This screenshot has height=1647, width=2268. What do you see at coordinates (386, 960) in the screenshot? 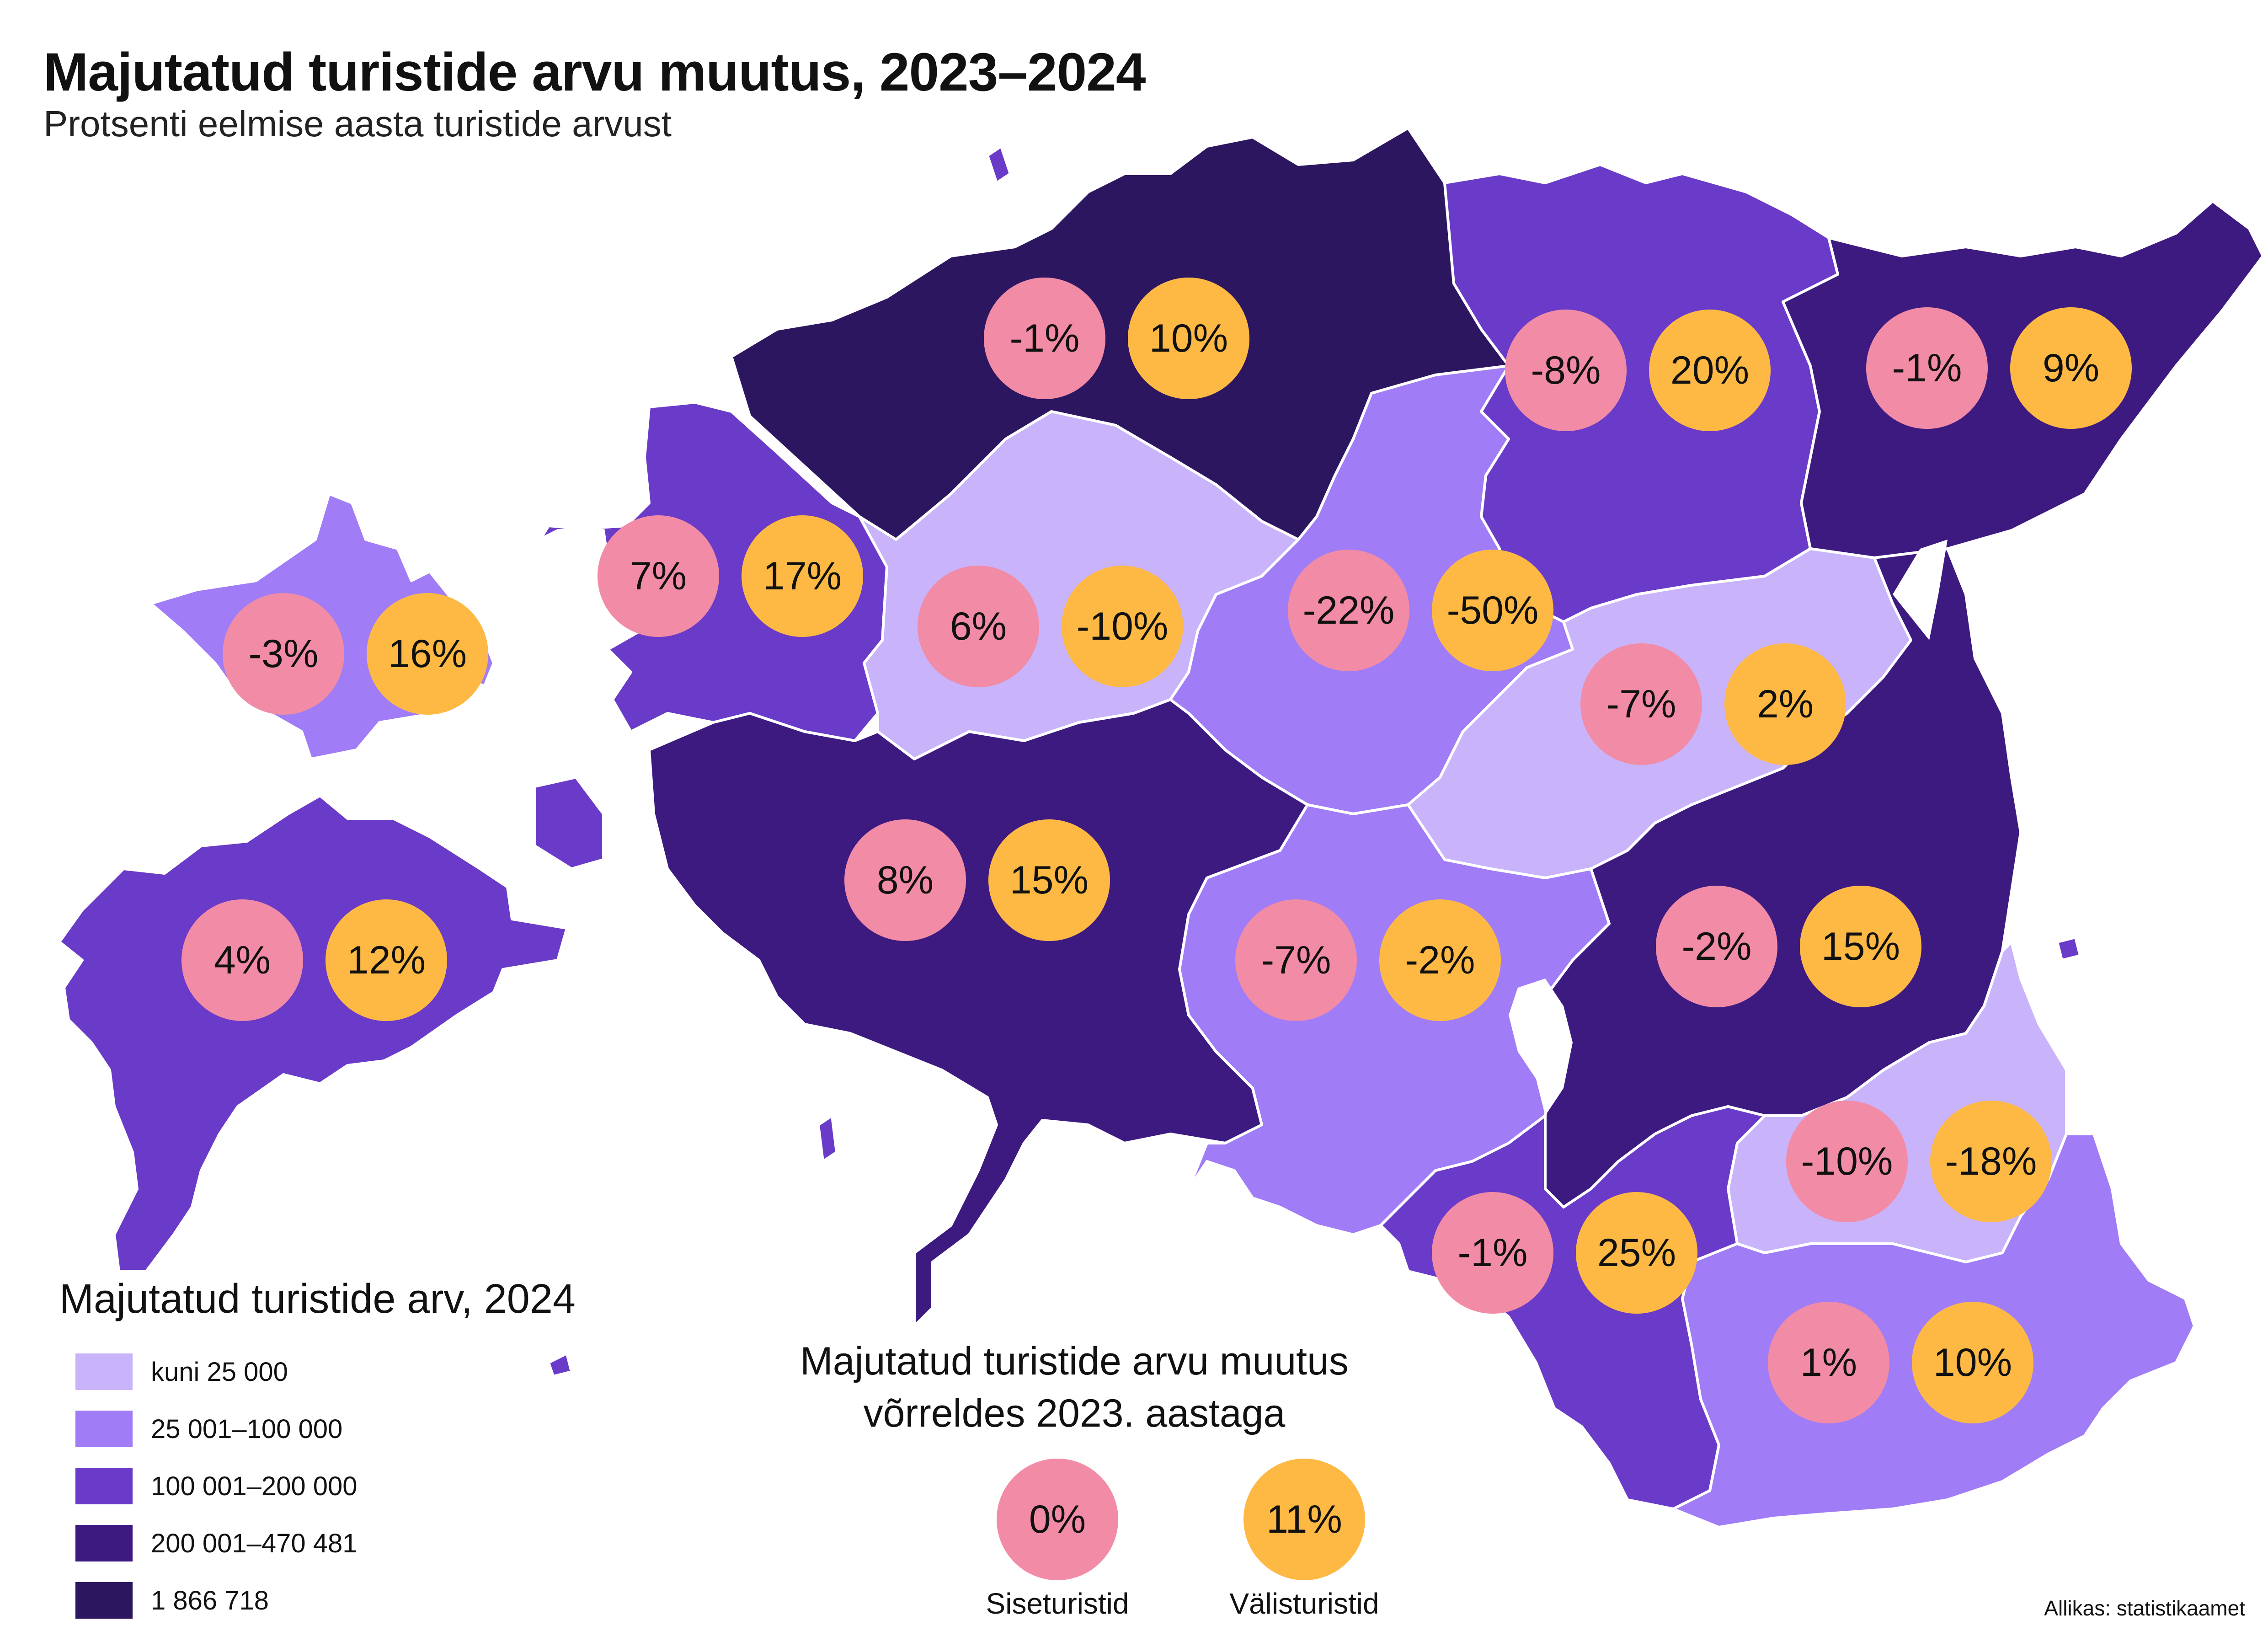
I see `foreign-change-bubble: 12%` at bounding box center [386, 960].